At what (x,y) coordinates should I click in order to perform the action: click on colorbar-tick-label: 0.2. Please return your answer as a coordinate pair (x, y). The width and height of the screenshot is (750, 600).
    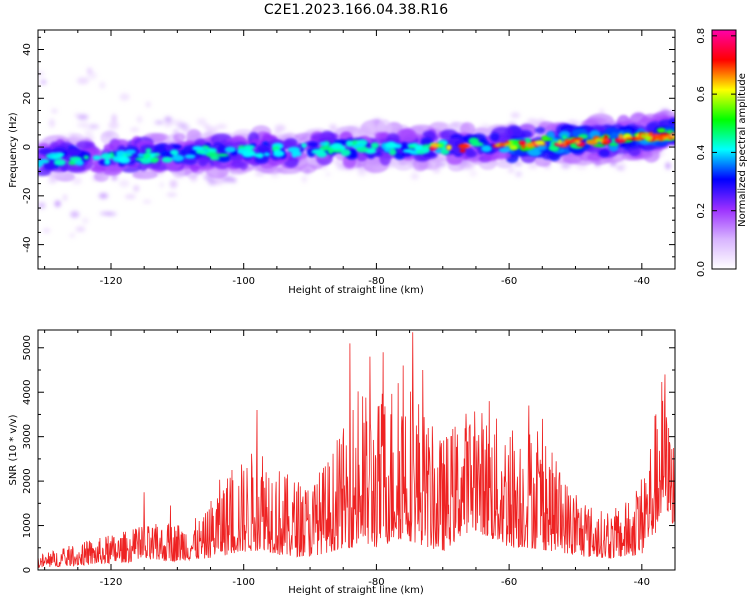
    Looking at the image, I should click on (701, 211).